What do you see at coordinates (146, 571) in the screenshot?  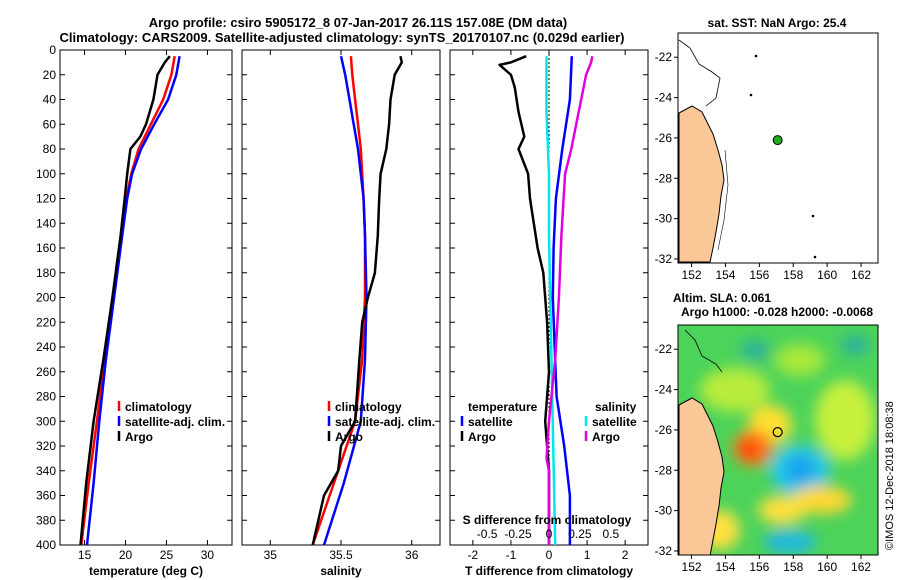 I see `x-axis-label: temperature (deg C)` at bounding box center [146, 571].